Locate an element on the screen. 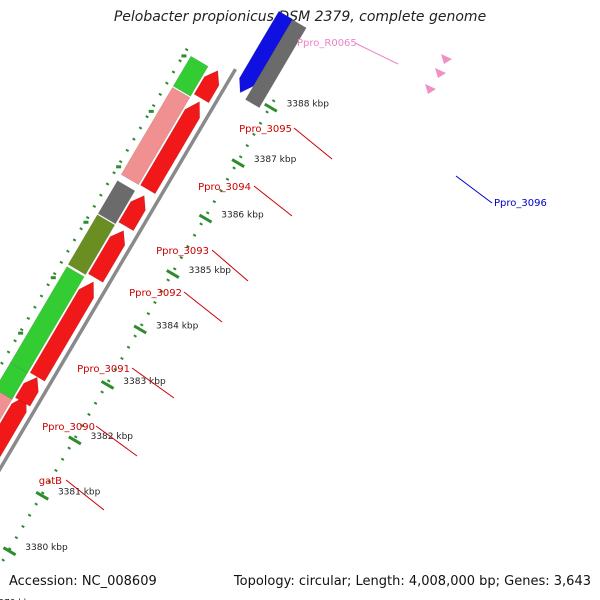 Image resolution: width=600 pixels, height=600 pixels. tick-label-3383: 3383 kbp is located at coordinates (144, 382).